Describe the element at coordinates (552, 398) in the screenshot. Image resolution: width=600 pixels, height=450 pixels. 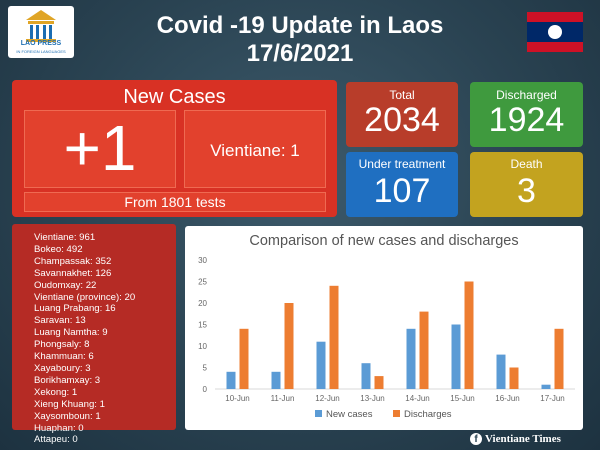
I see `x-tick-label: 17-Jun` at that location.